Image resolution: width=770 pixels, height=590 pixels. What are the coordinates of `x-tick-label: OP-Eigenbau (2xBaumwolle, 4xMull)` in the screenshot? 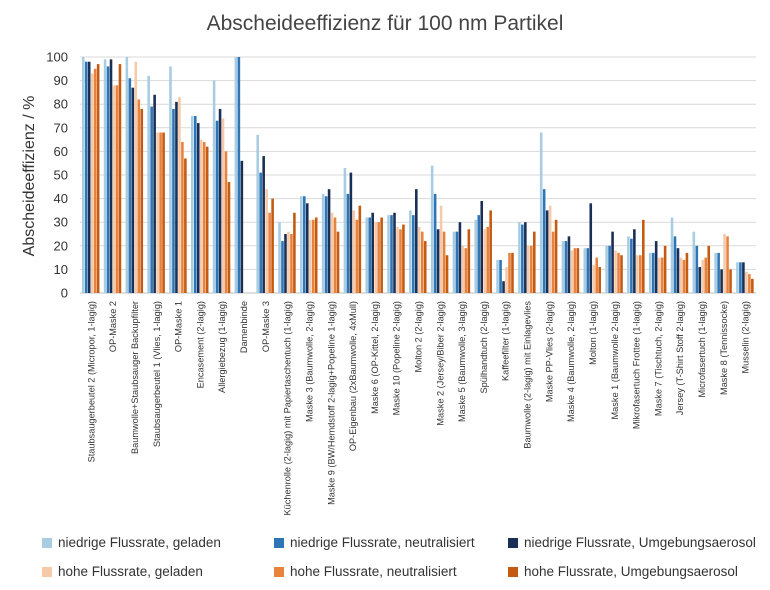 It's located at (353, 376).